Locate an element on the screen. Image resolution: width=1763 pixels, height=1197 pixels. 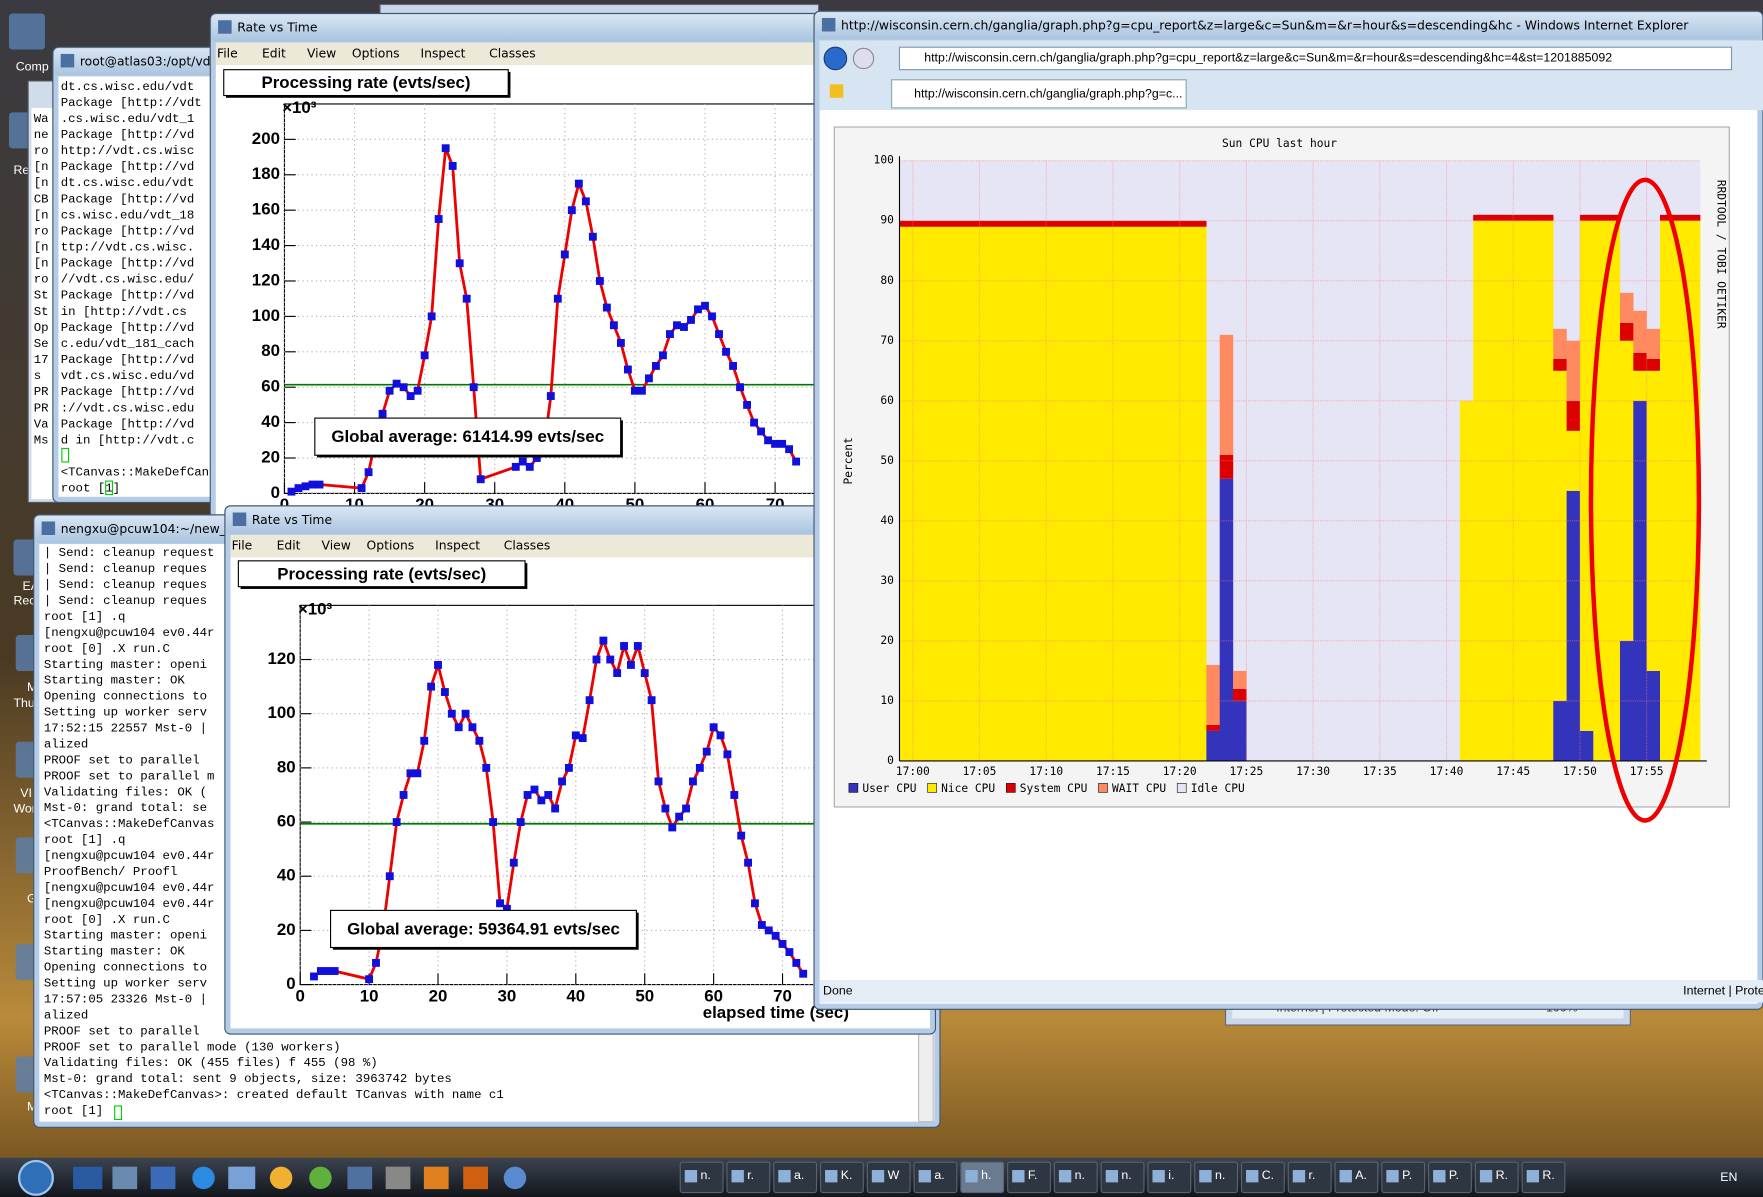
terminal-line: root [1] .q is located at coordinates (85, 617).